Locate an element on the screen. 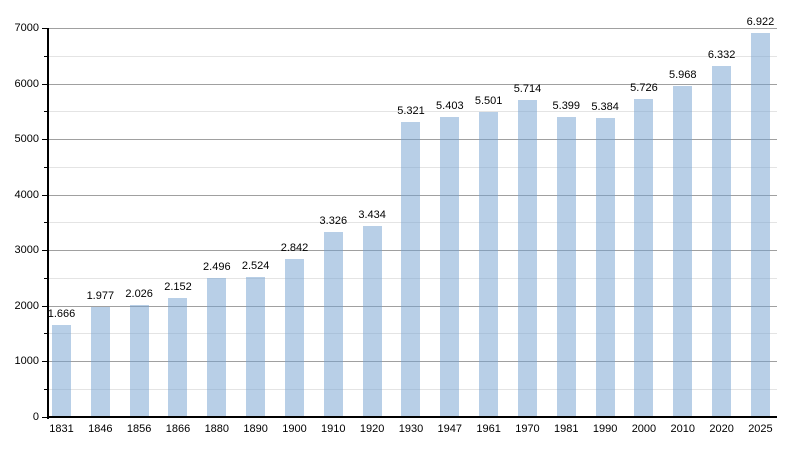 The image size is (800, 450). bar-value-label: 5.403 is located at coordinates (450, 106).